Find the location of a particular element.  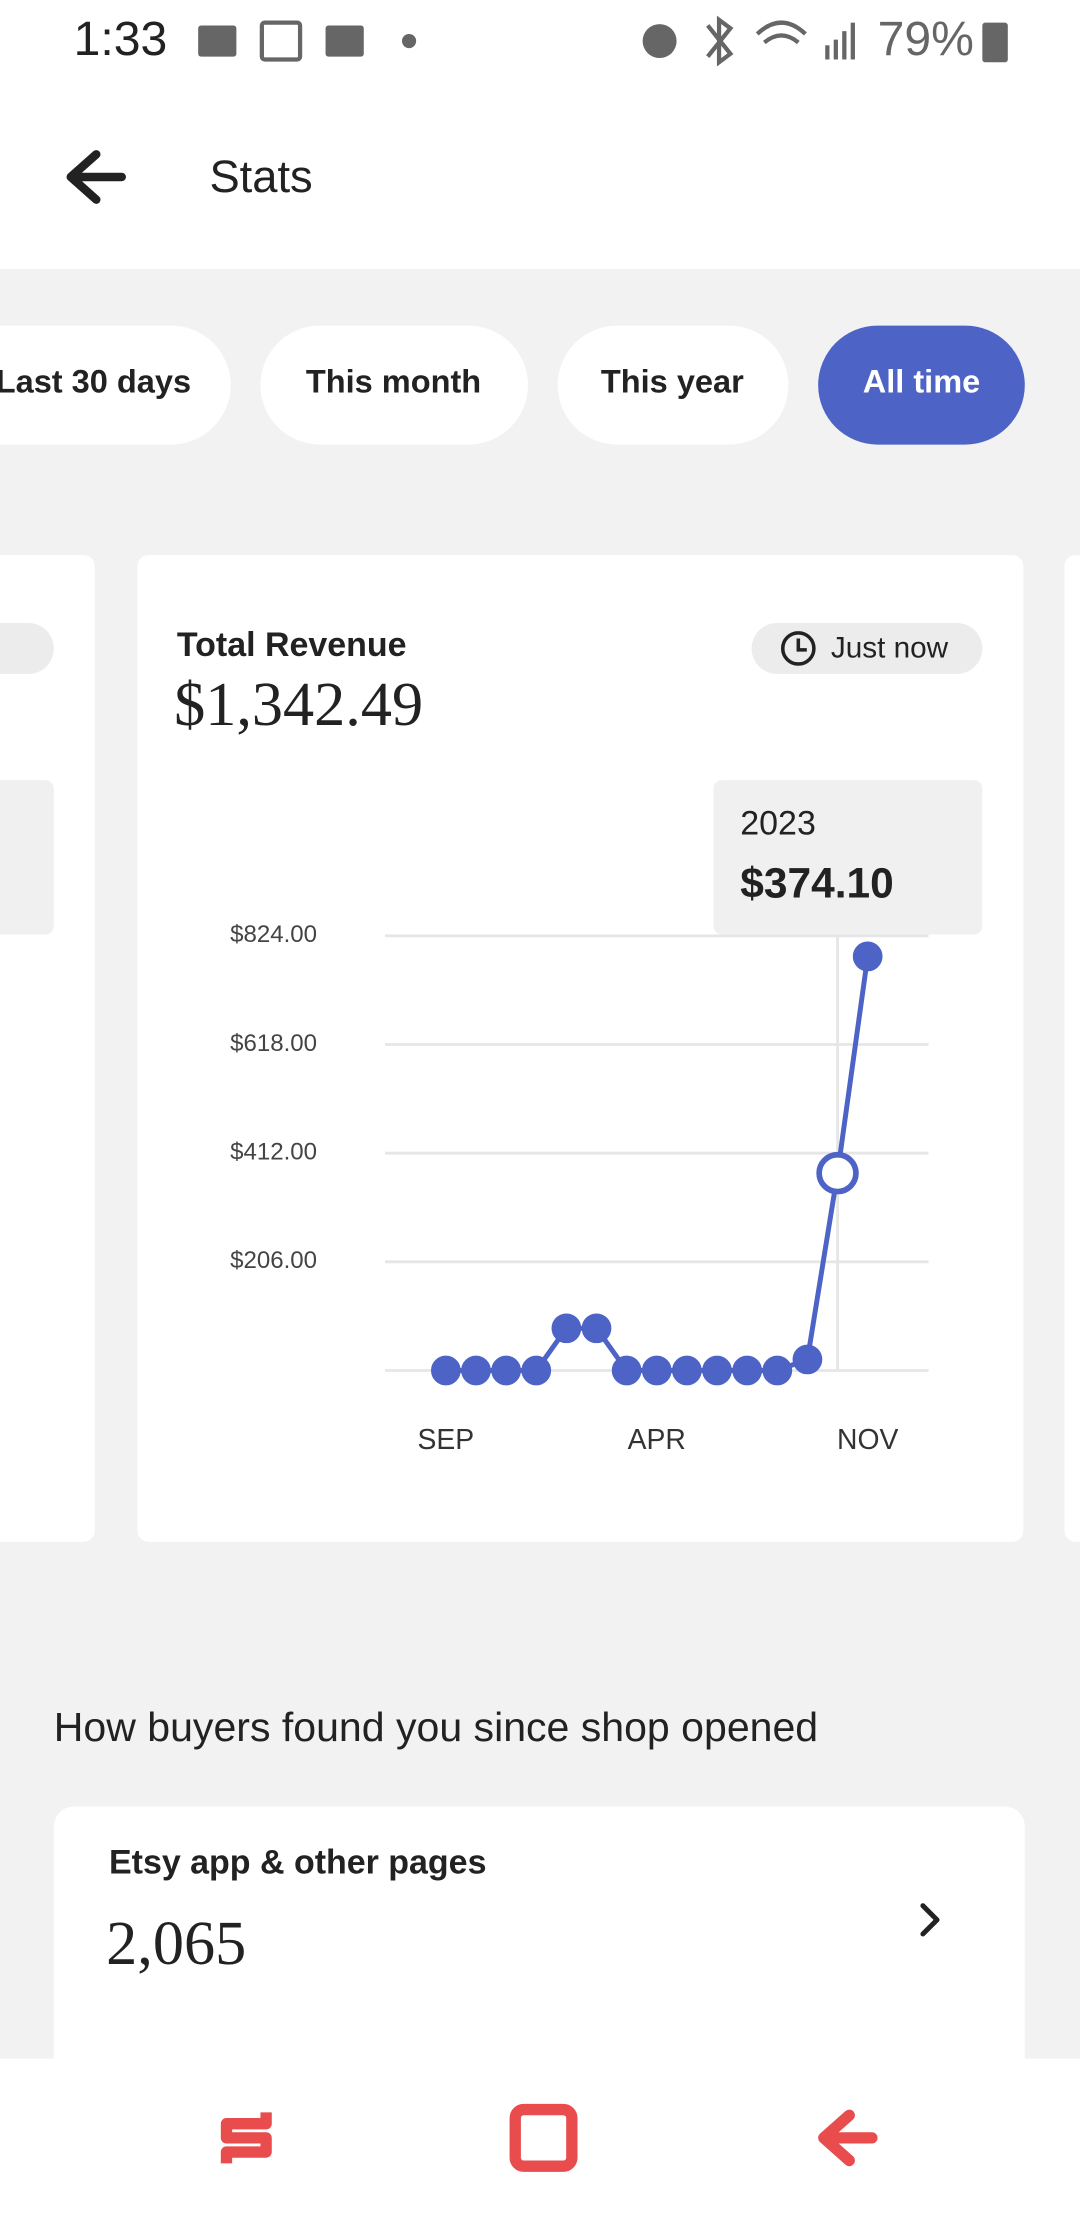

section-title: How buyers found you since shop opened is located at coordinates (436, 1727).